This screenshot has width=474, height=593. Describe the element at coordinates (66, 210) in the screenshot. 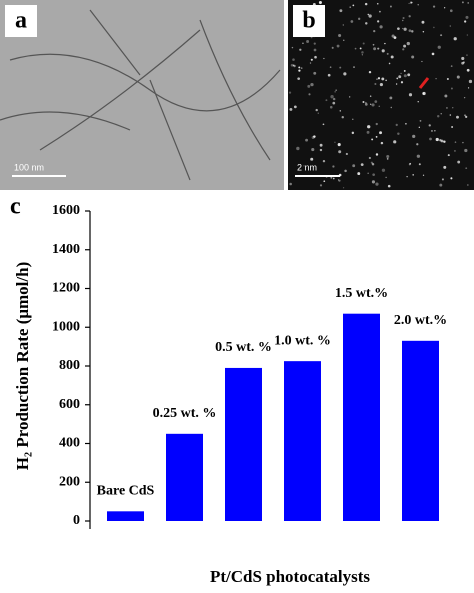

I see `y-tick-label: 1600` at that location.